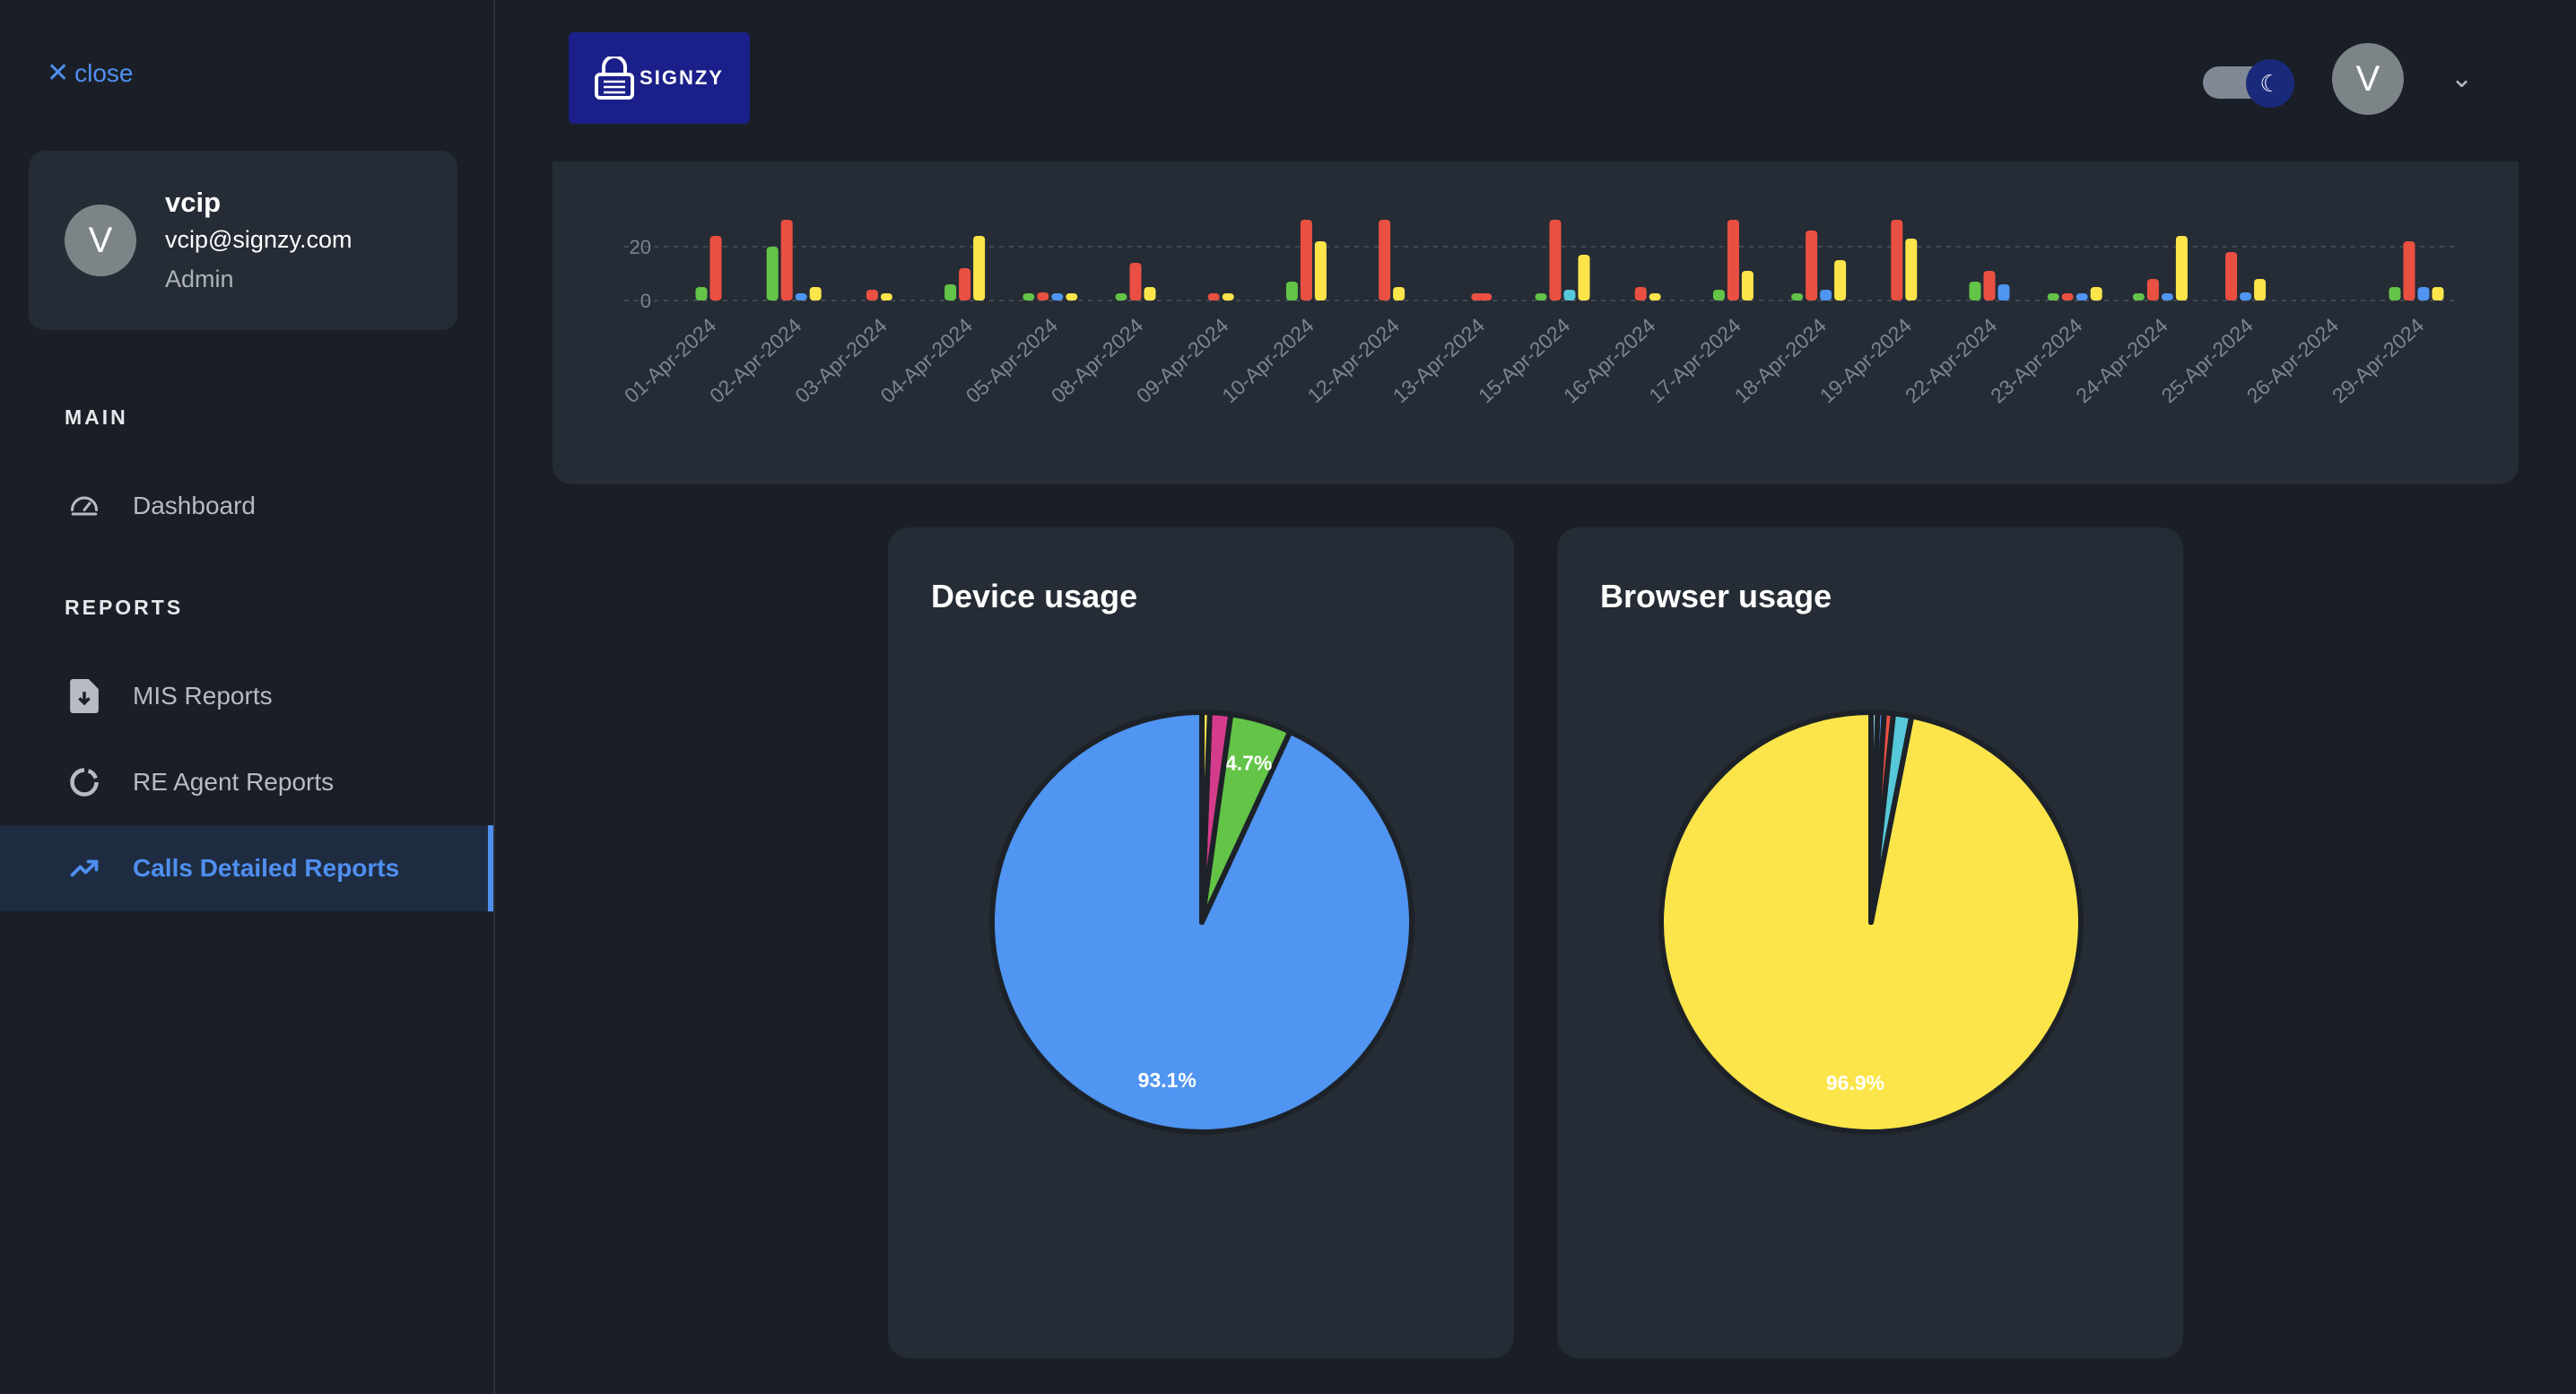  What do you see at coordinates (1439, 360) in the screenshot?
I see `x-tick-label: 13-Apr-2024` at bounding box center [1439, 360].